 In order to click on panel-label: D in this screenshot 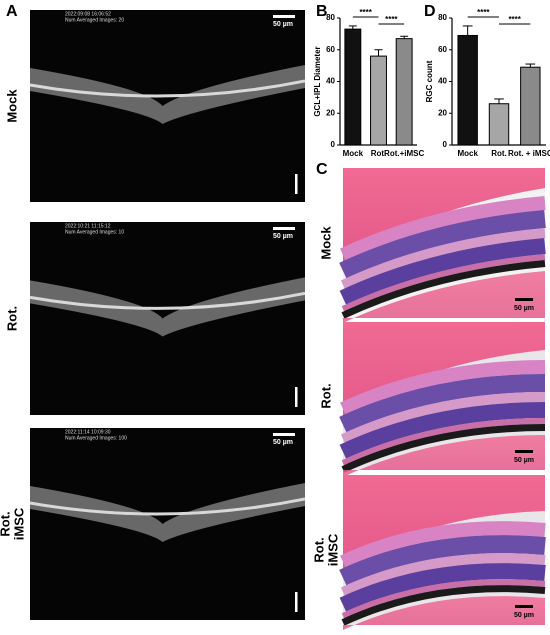, I will do `click(430, 11)`.